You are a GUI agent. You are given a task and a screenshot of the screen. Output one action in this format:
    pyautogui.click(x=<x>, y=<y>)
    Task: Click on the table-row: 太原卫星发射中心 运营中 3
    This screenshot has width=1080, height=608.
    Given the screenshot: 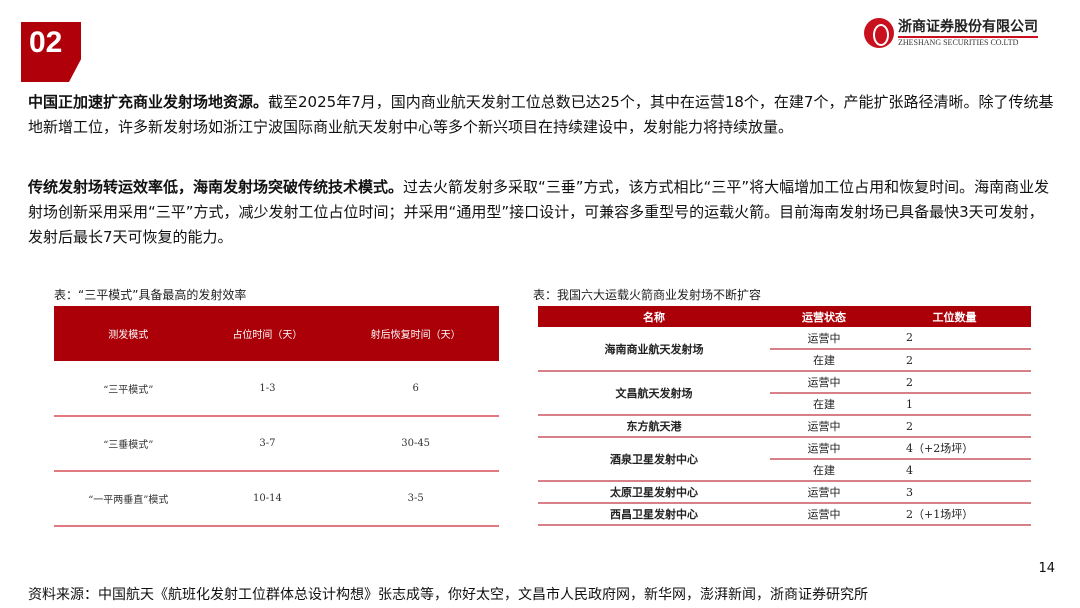 What is the action you would take?
    pyautogui.click(x=784, y=492)
    